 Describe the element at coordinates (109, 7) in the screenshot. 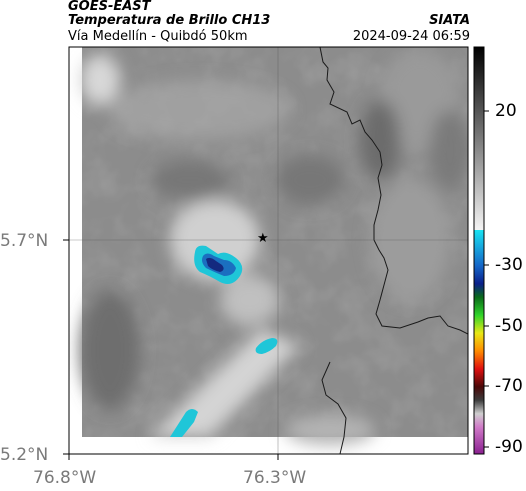

I see `satellite-title: GOES-EAST` at that location.